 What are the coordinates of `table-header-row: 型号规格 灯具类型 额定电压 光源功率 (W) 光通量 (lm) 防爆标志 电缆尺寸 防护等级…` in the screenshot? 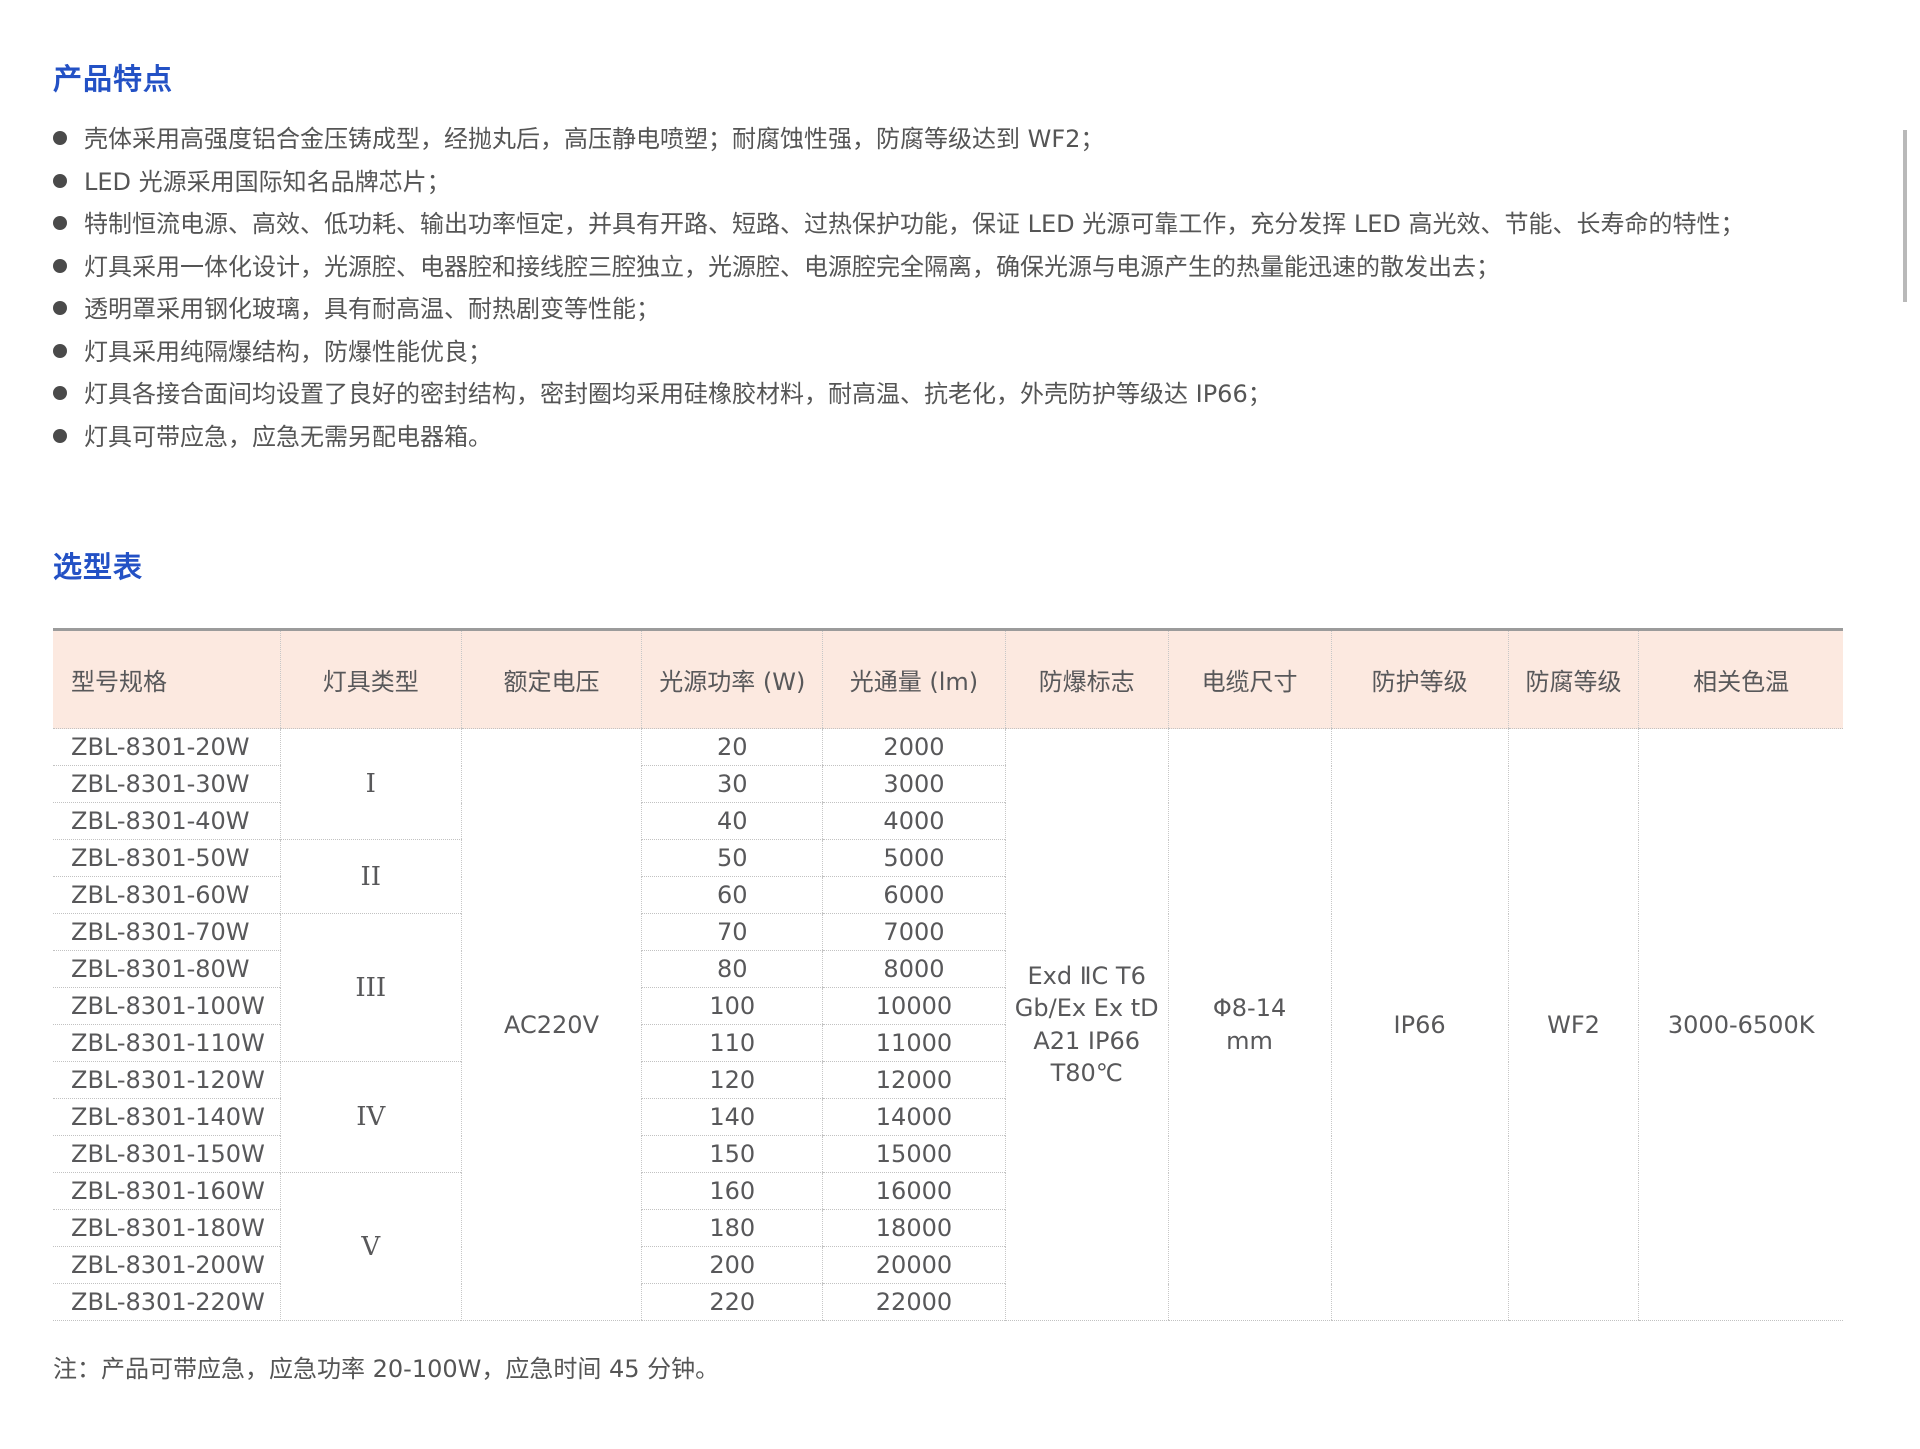 It's located at (948, 679).